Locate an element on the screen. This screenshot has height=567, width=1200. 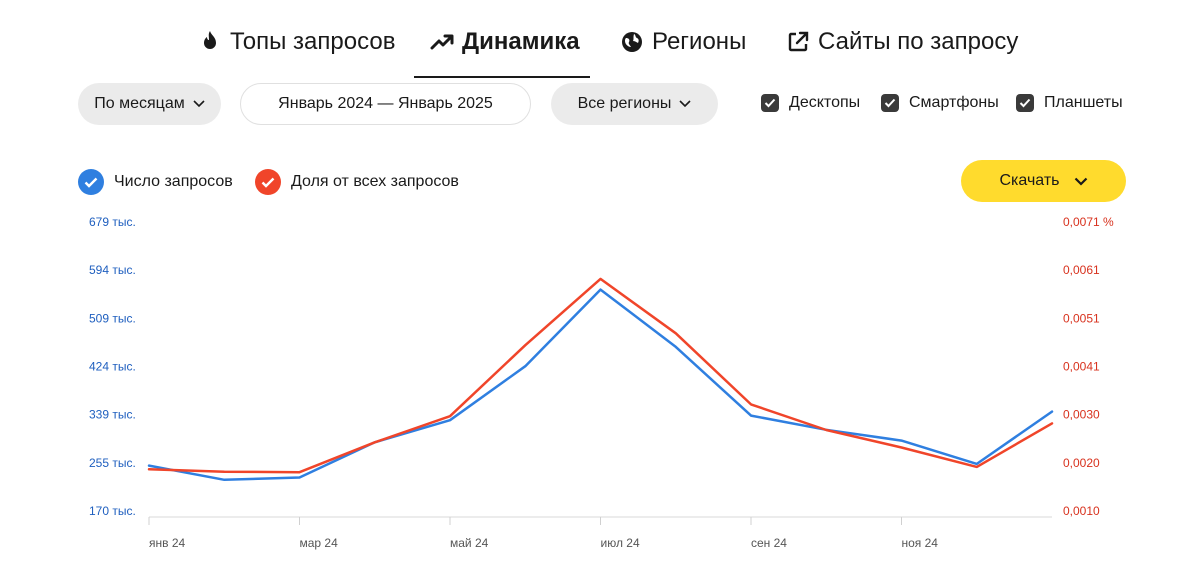
y-left-tick-label: 339 тыс. is located at coordinates (112, 415).